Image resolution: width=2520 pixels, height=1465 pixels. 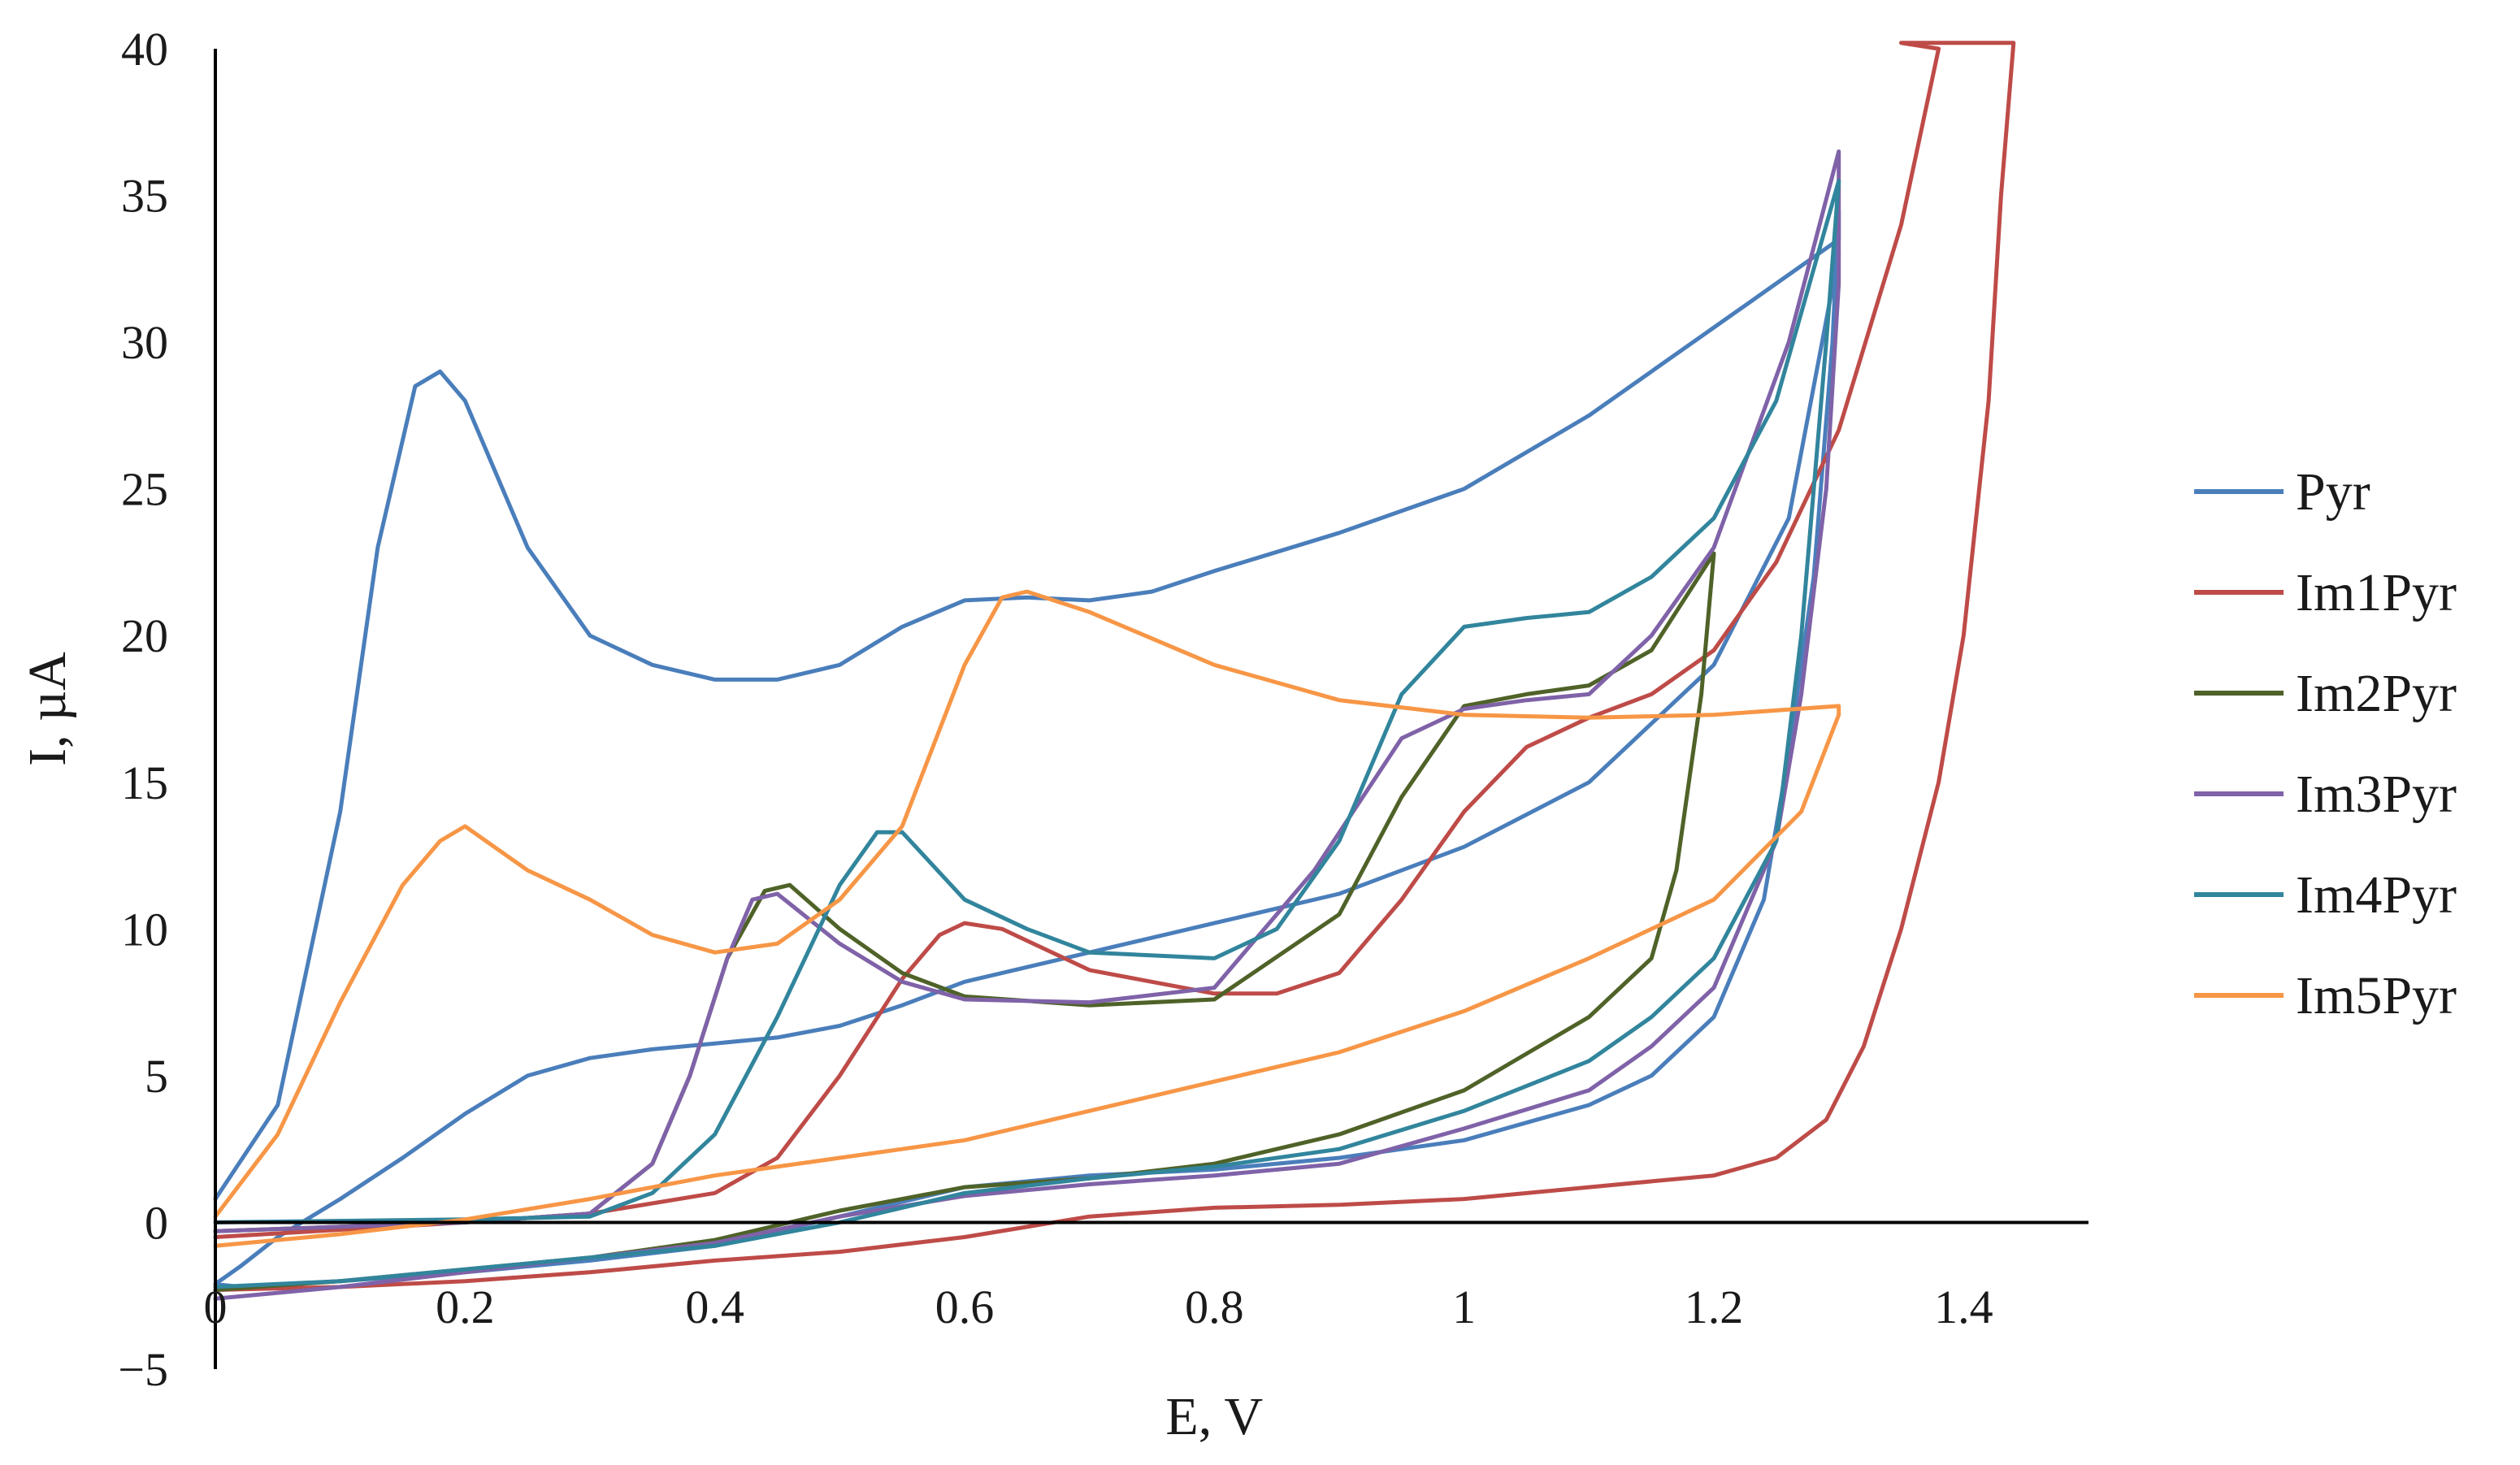 I want to click on y-tick-label: 40, so click(x=145, y=49).